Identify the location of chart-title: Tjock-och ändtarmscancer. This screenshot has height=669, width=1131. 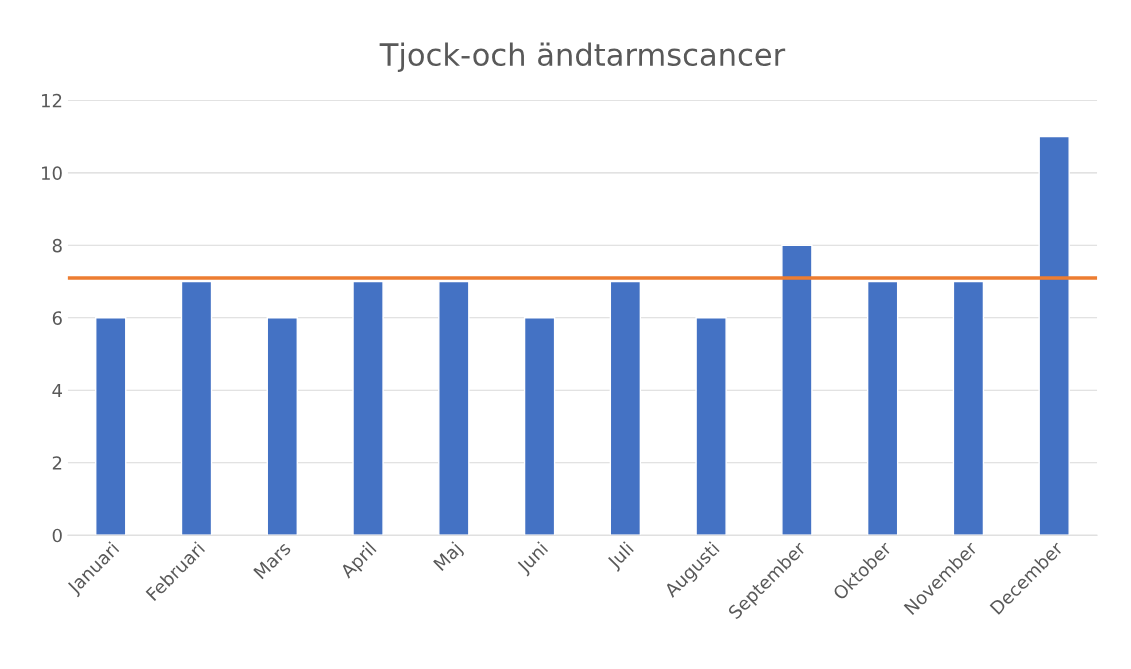
(582, 57).